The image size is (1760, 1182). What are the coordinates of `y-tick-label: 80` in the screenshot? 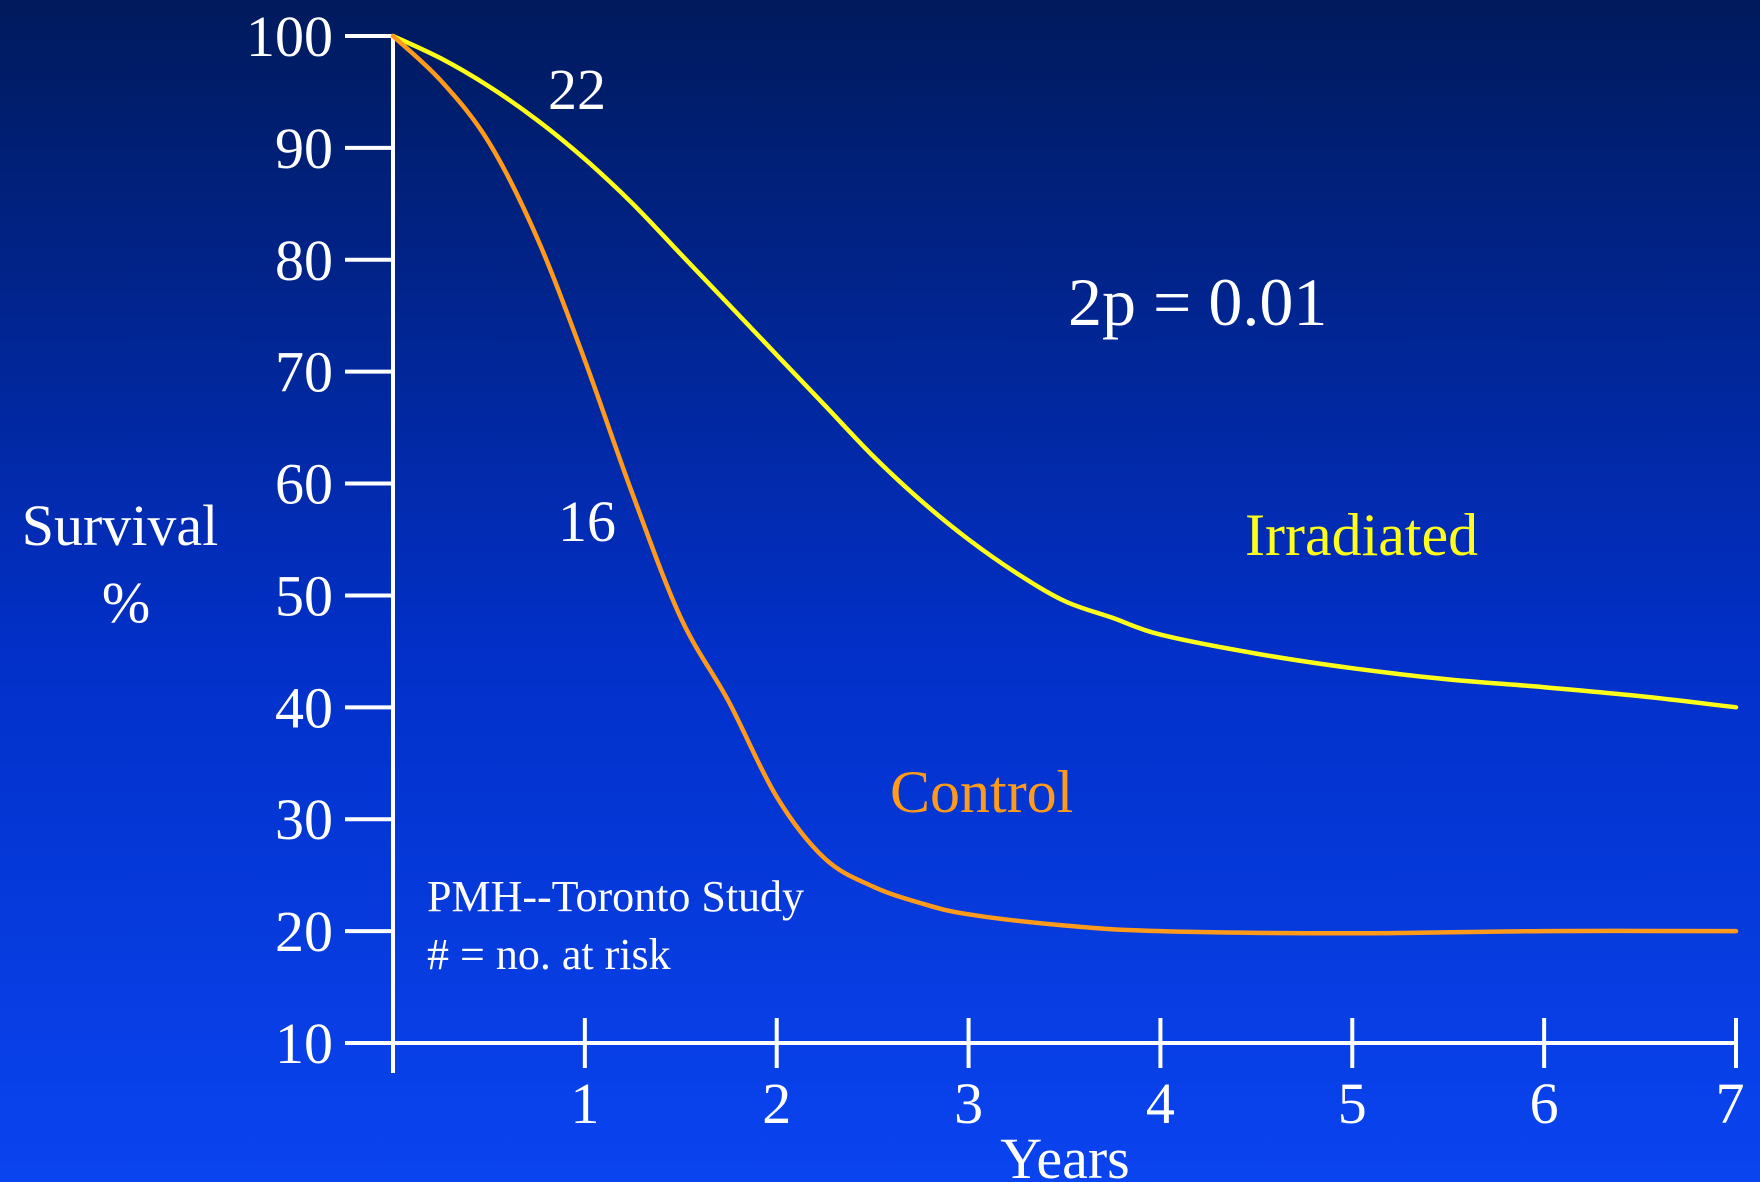 It's located at (304, 260).